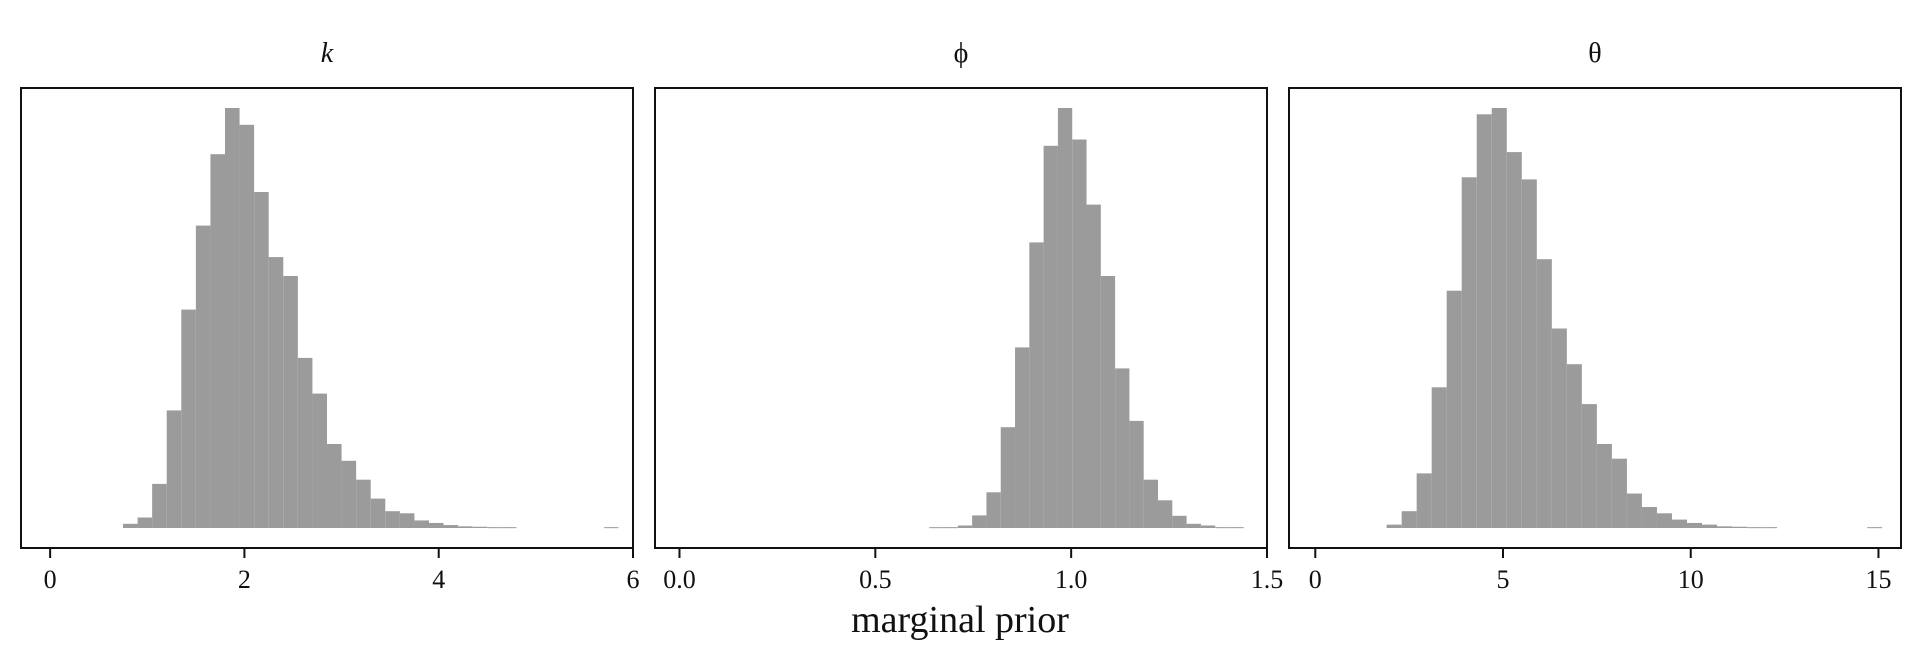  What do you see at coordinates (1691, 579) in the screenshot?
I see `x-tick-label: 10` at bounding box center [1691, 579].